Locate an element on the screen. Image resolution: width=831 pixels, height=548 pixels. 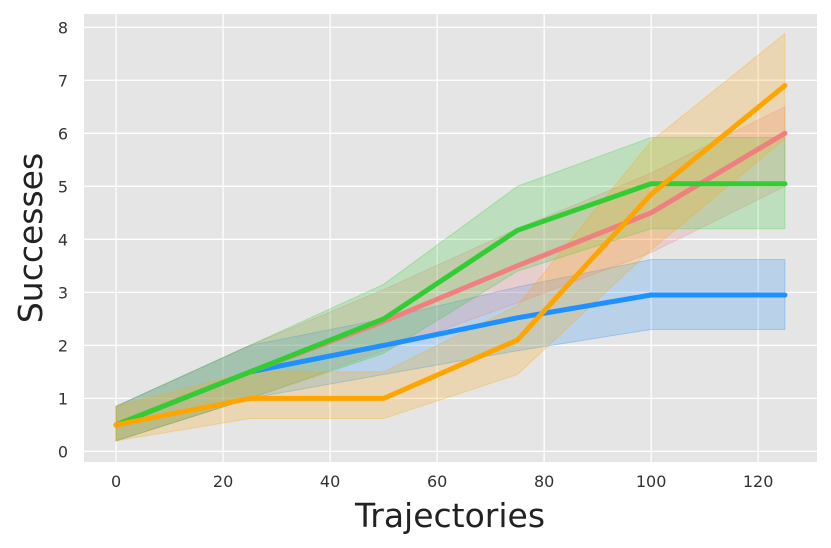
x-tick-labels: 0 20 40 60 80 100 120 is located at coordinates (442, 481).